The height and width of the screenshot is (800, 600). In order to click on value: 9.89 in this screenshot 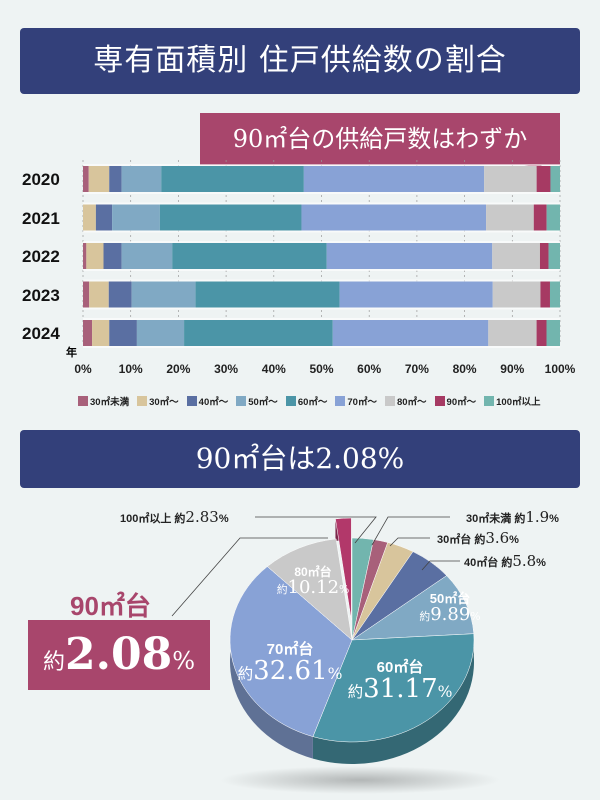, I will do `click(450, 614)`.